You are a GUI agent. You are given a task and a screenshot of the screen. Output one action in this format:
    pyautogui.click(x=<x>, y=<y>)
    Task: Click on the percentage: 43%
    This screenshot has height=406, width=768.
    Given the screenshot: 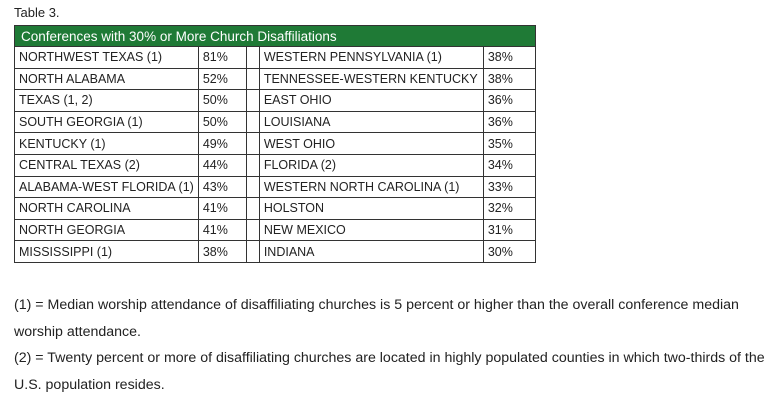 What is the action you would take?
    pyautogui.click(x=222, y=187)
    